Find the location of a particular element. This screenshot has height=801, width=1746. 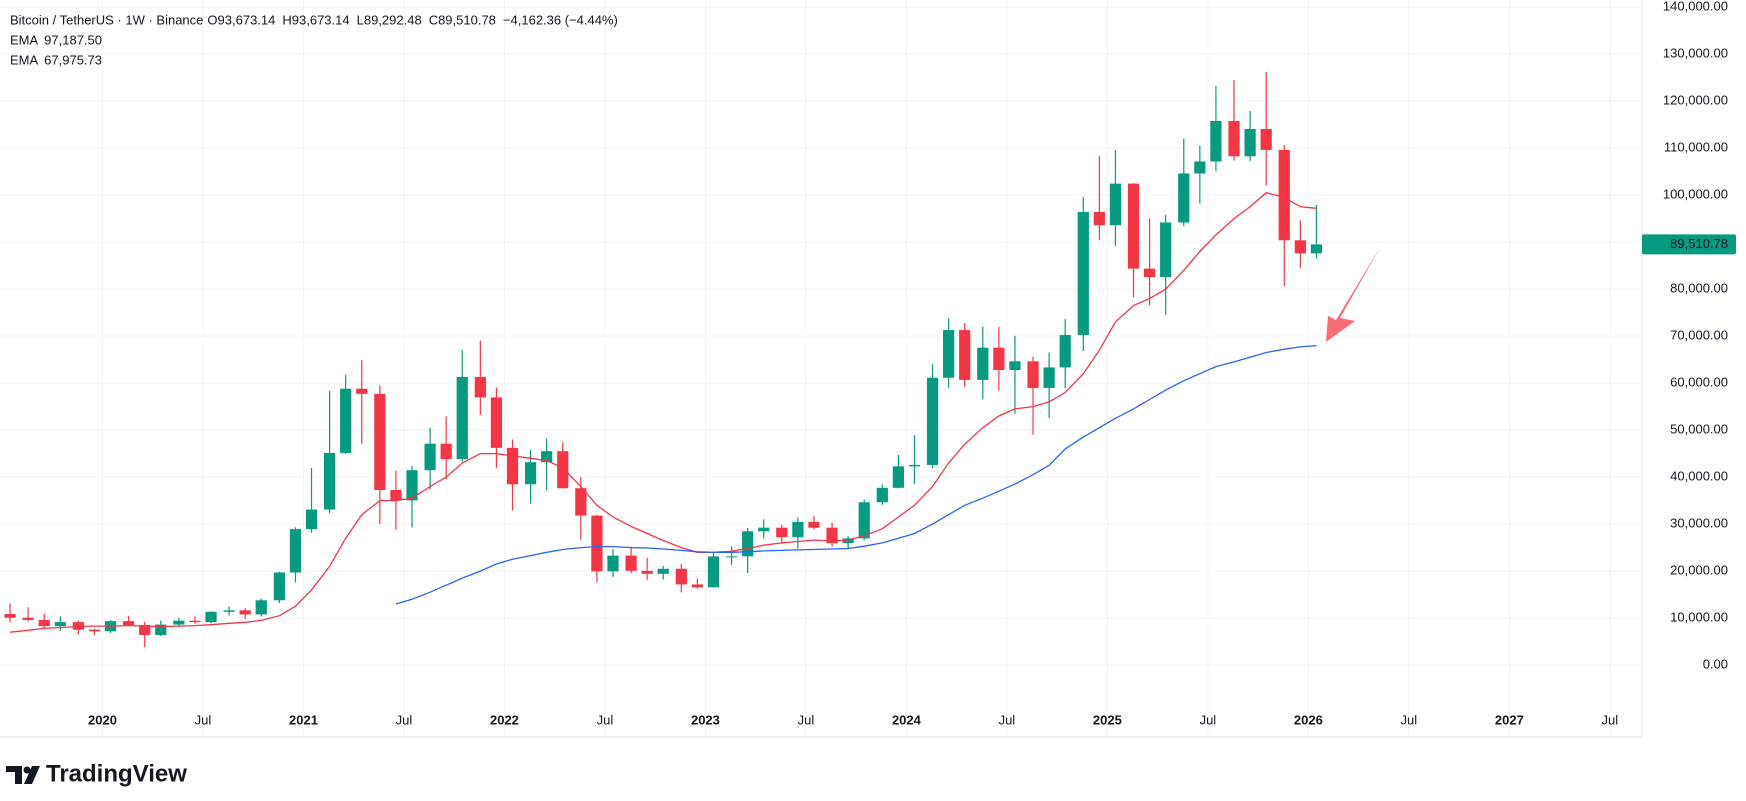

change: −4,162.36 (−4.44%) is located at coordinates (560, 19).